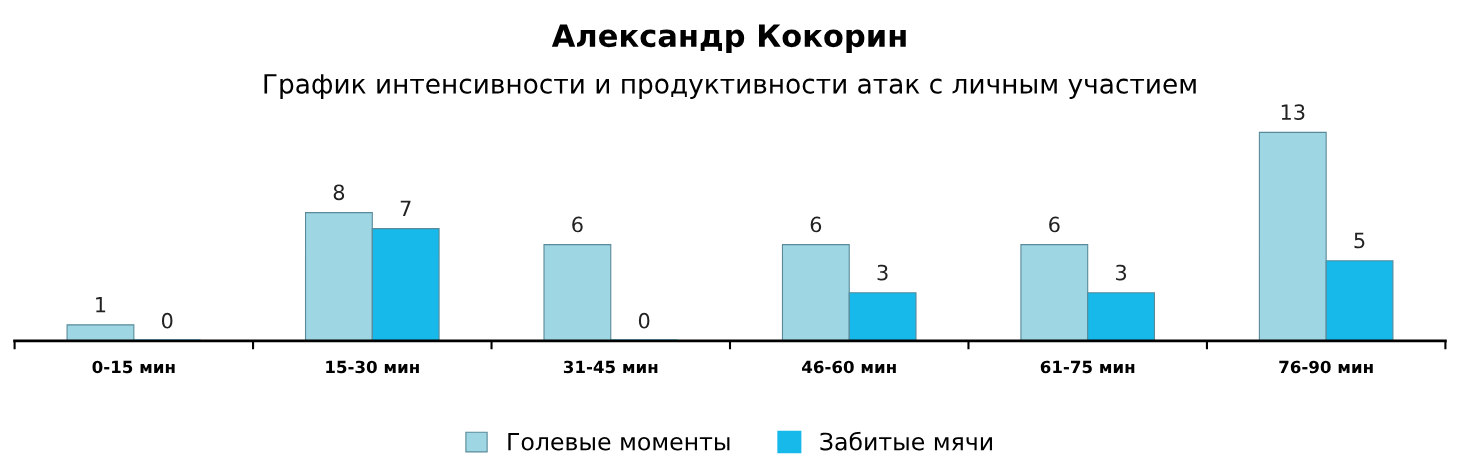  I want to click on x-tick-label: 15-30 мин, so click(372, 367).